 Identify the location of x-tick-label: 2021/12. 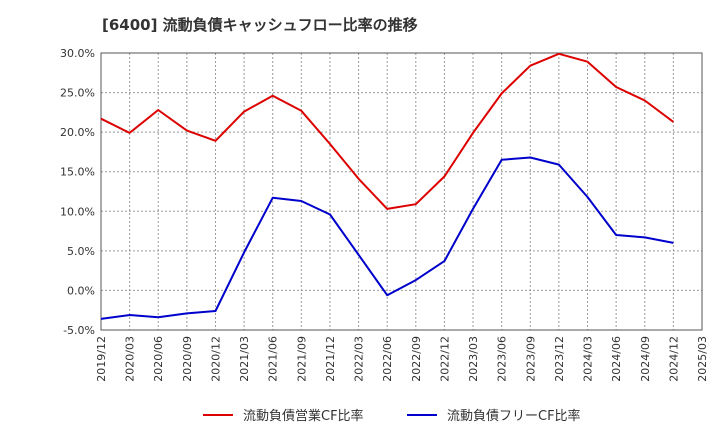
(330, 359).